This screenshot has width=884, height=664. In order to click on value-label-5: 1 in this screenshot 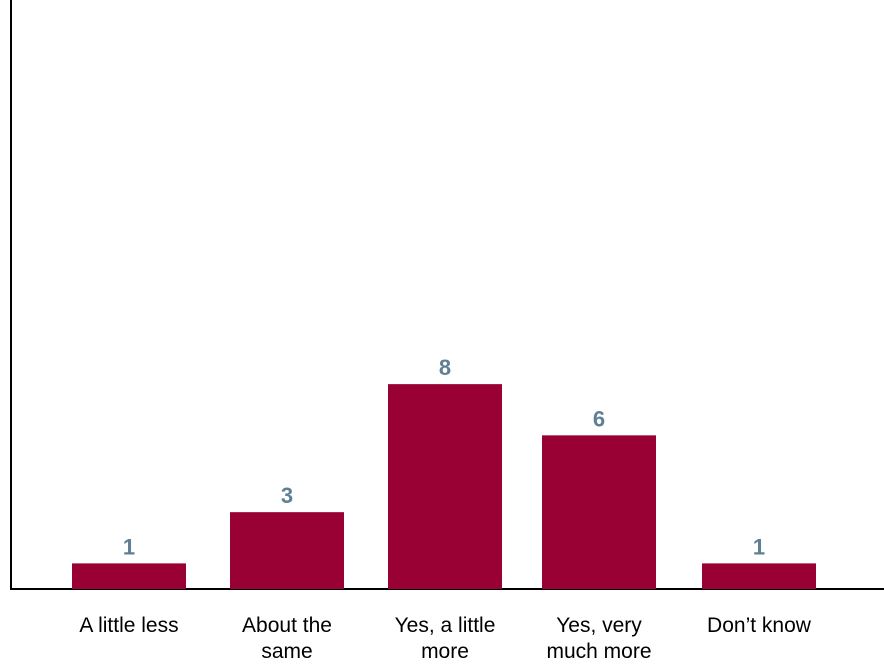, I will do `click(759, 546)`.